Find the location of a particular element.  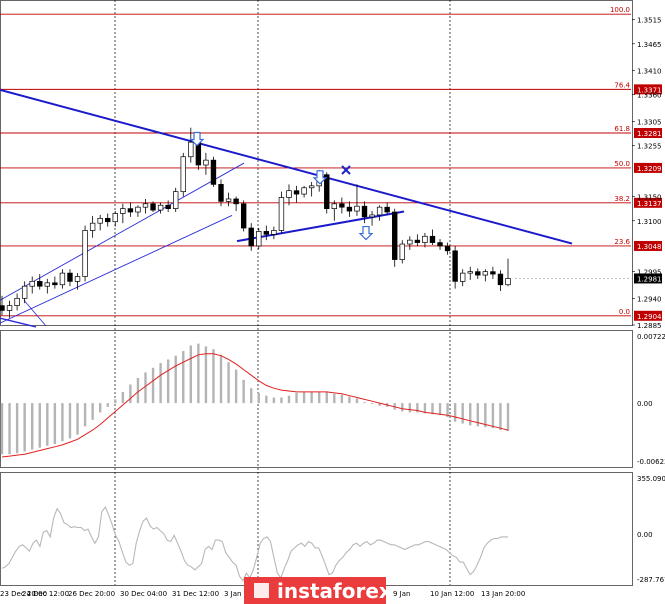

y-tick-label: 1.2995 is located at coordinates (649, 273).